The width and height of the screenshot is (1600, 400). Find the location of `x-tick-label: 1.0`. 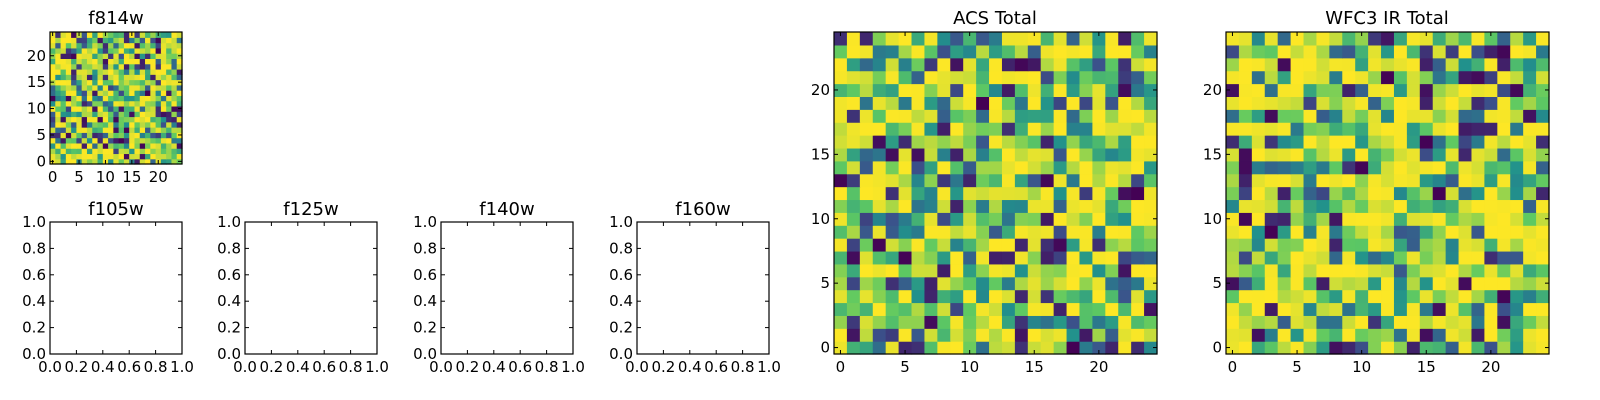

x-tick-label: 1.0 is located at coordinates (573, 367).